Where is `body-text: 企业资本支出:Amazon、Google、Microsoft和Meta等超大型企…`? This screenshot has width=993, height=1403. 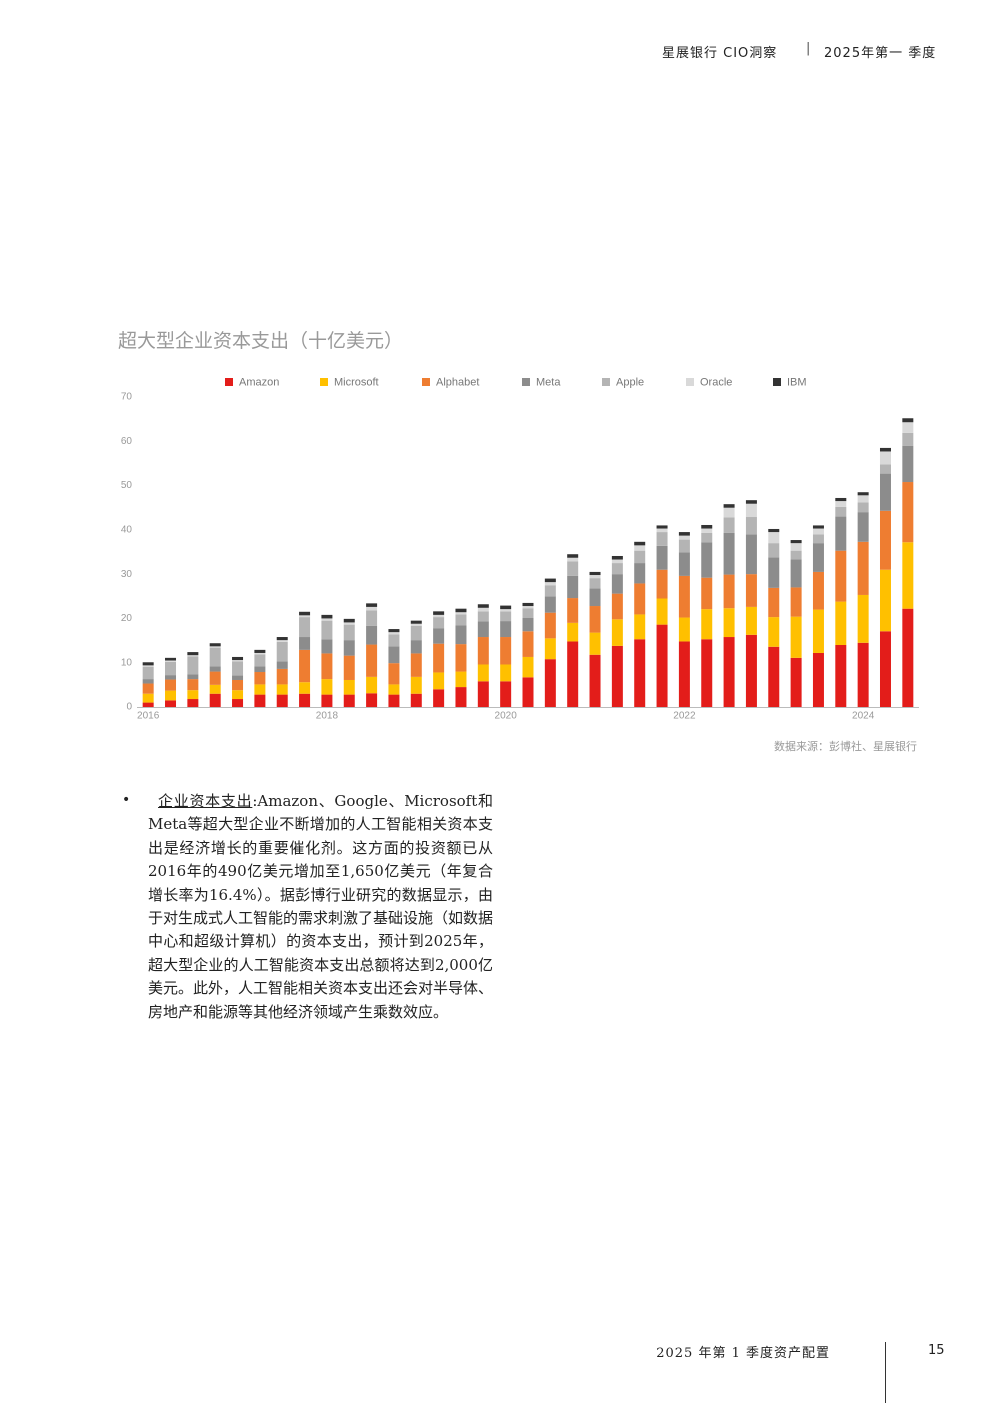 body-text: 企业资本支出:Amazon、Google、Microsoft和Meta等超大型企… is located at coordinates (320, 907).